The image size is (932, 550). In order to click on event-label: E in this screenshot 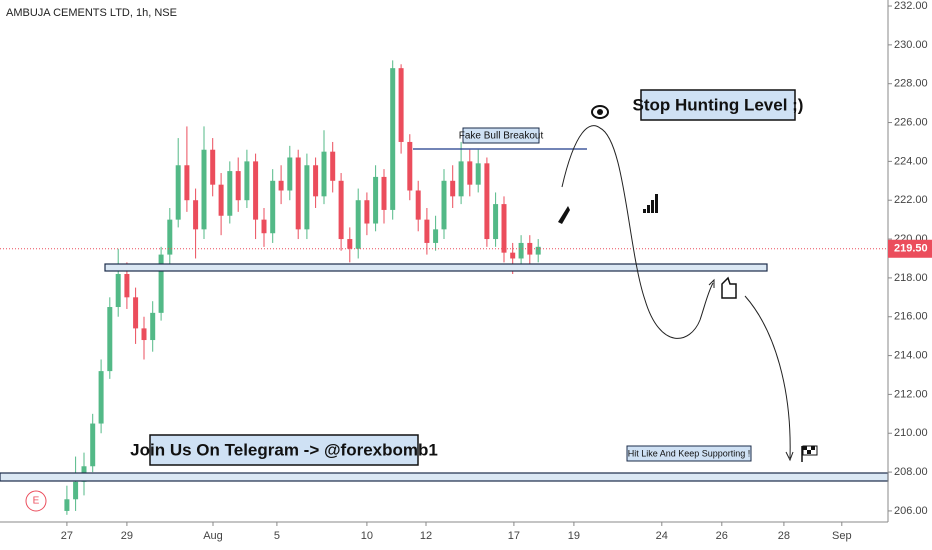, I will do `click(36, 501)`.